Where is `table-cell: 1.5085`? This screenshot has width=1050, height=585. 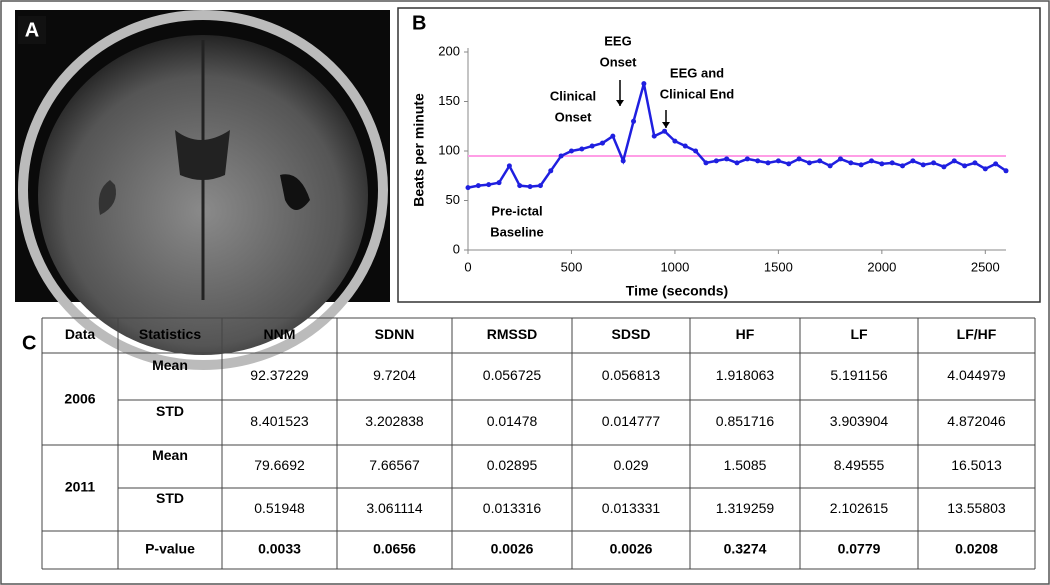
table-cell: 1.5085 is located at coordinates (745, 465).